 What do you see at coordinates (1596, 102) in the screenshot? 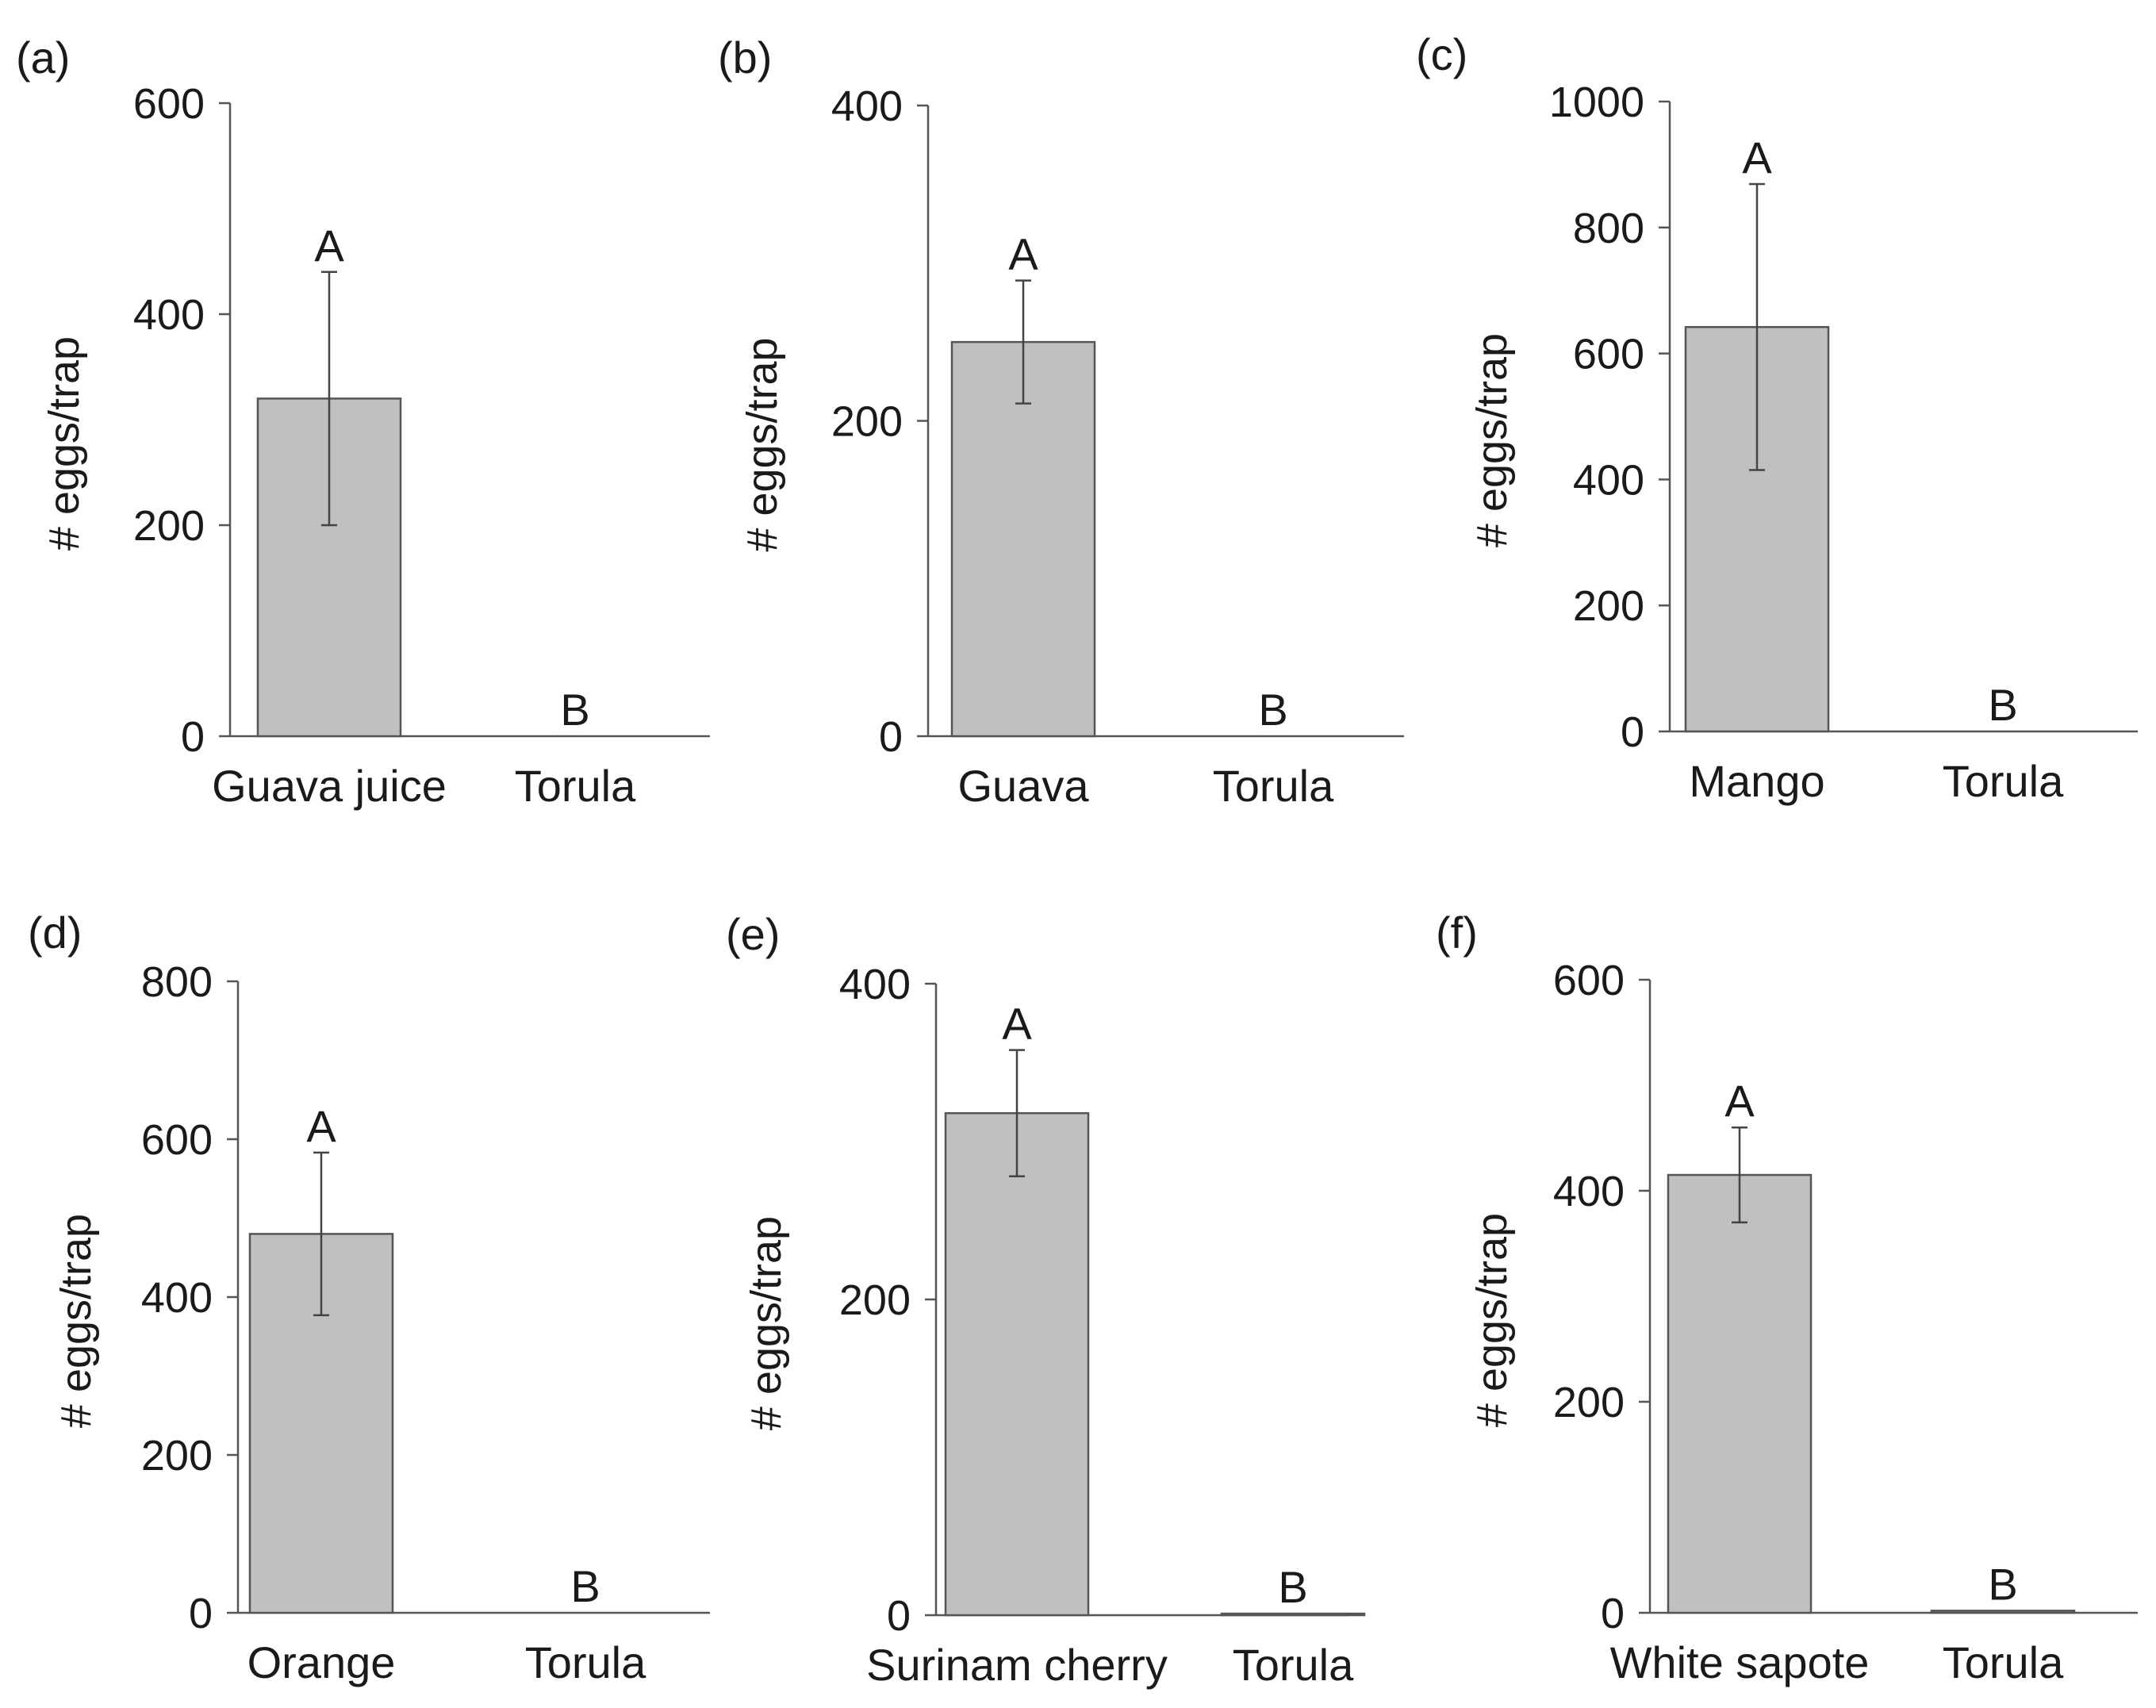
I see `y-tick-label: 1000` at bounding box center [1596, 102].